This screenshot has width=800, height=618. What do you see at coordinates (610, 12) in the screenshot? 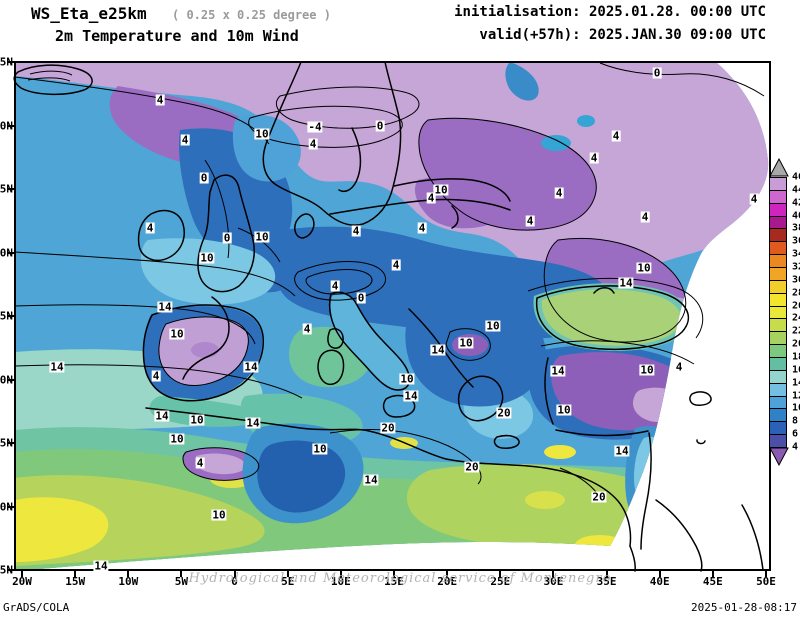
I see `initialisation-time: initialisation: 2025.01.28. 00:00 UTC` at bounding box center [610, 12].